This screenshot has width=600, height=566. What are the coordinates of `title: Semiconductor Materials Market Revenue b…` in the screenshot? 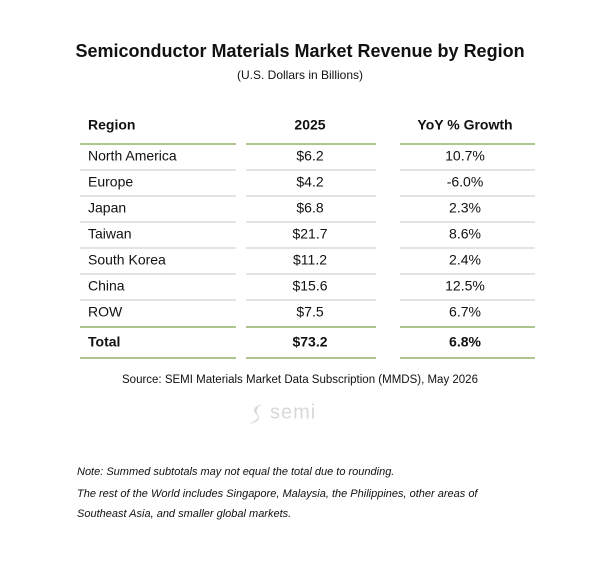 It's located at (299, 51).